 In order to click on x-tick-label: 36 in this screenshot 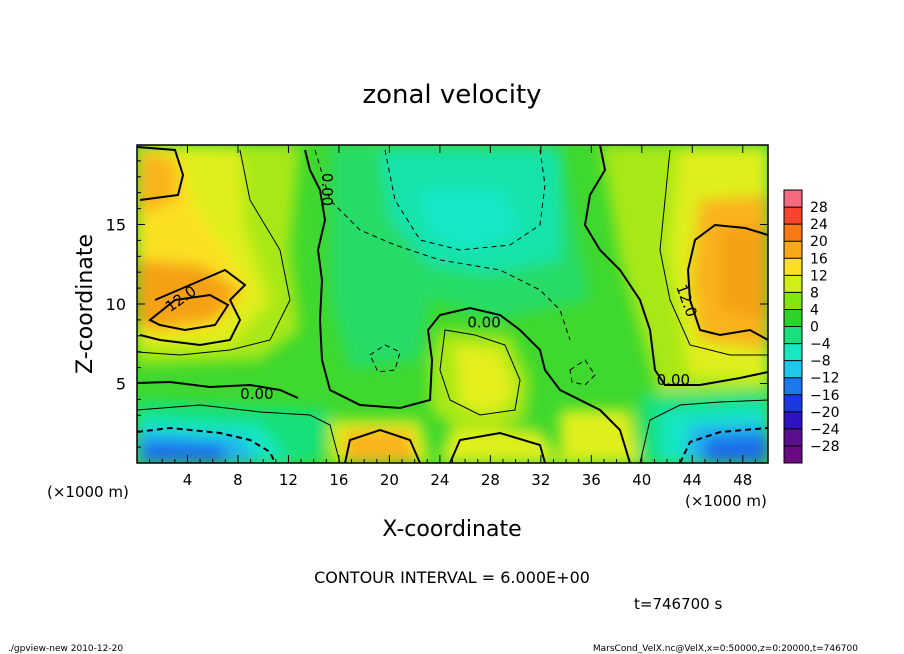, I will do `click(591, 480)`.